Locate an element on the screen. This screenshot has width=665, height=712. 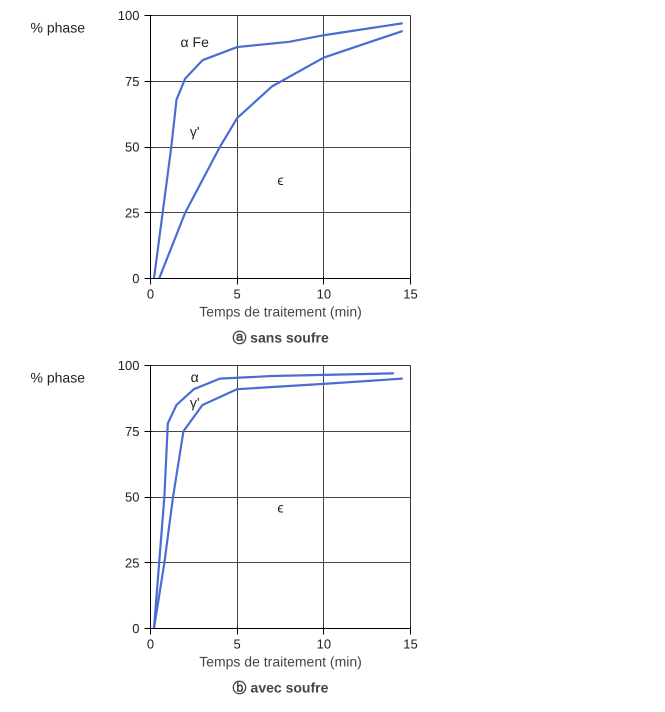
text: ⓐ sans soufre is located at coordinates (280, 338).